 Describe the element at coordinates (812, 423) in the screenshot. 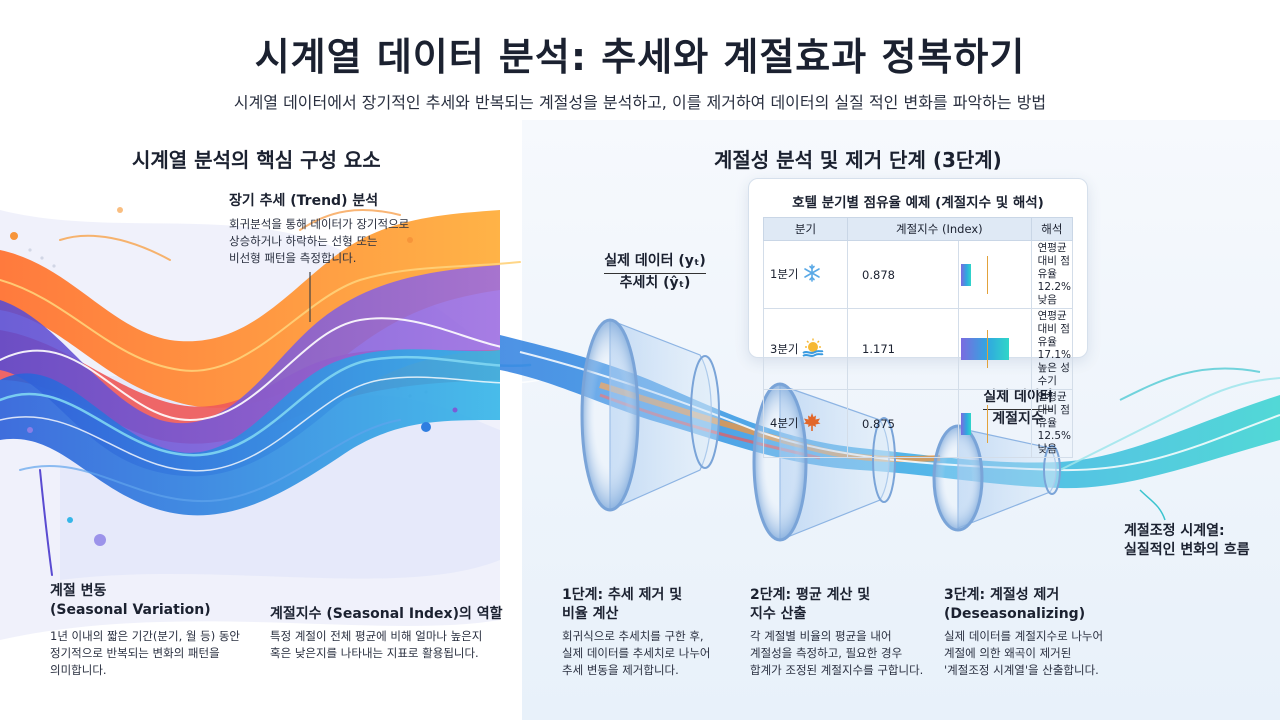

I see `maple-leaf-icon` at that location.